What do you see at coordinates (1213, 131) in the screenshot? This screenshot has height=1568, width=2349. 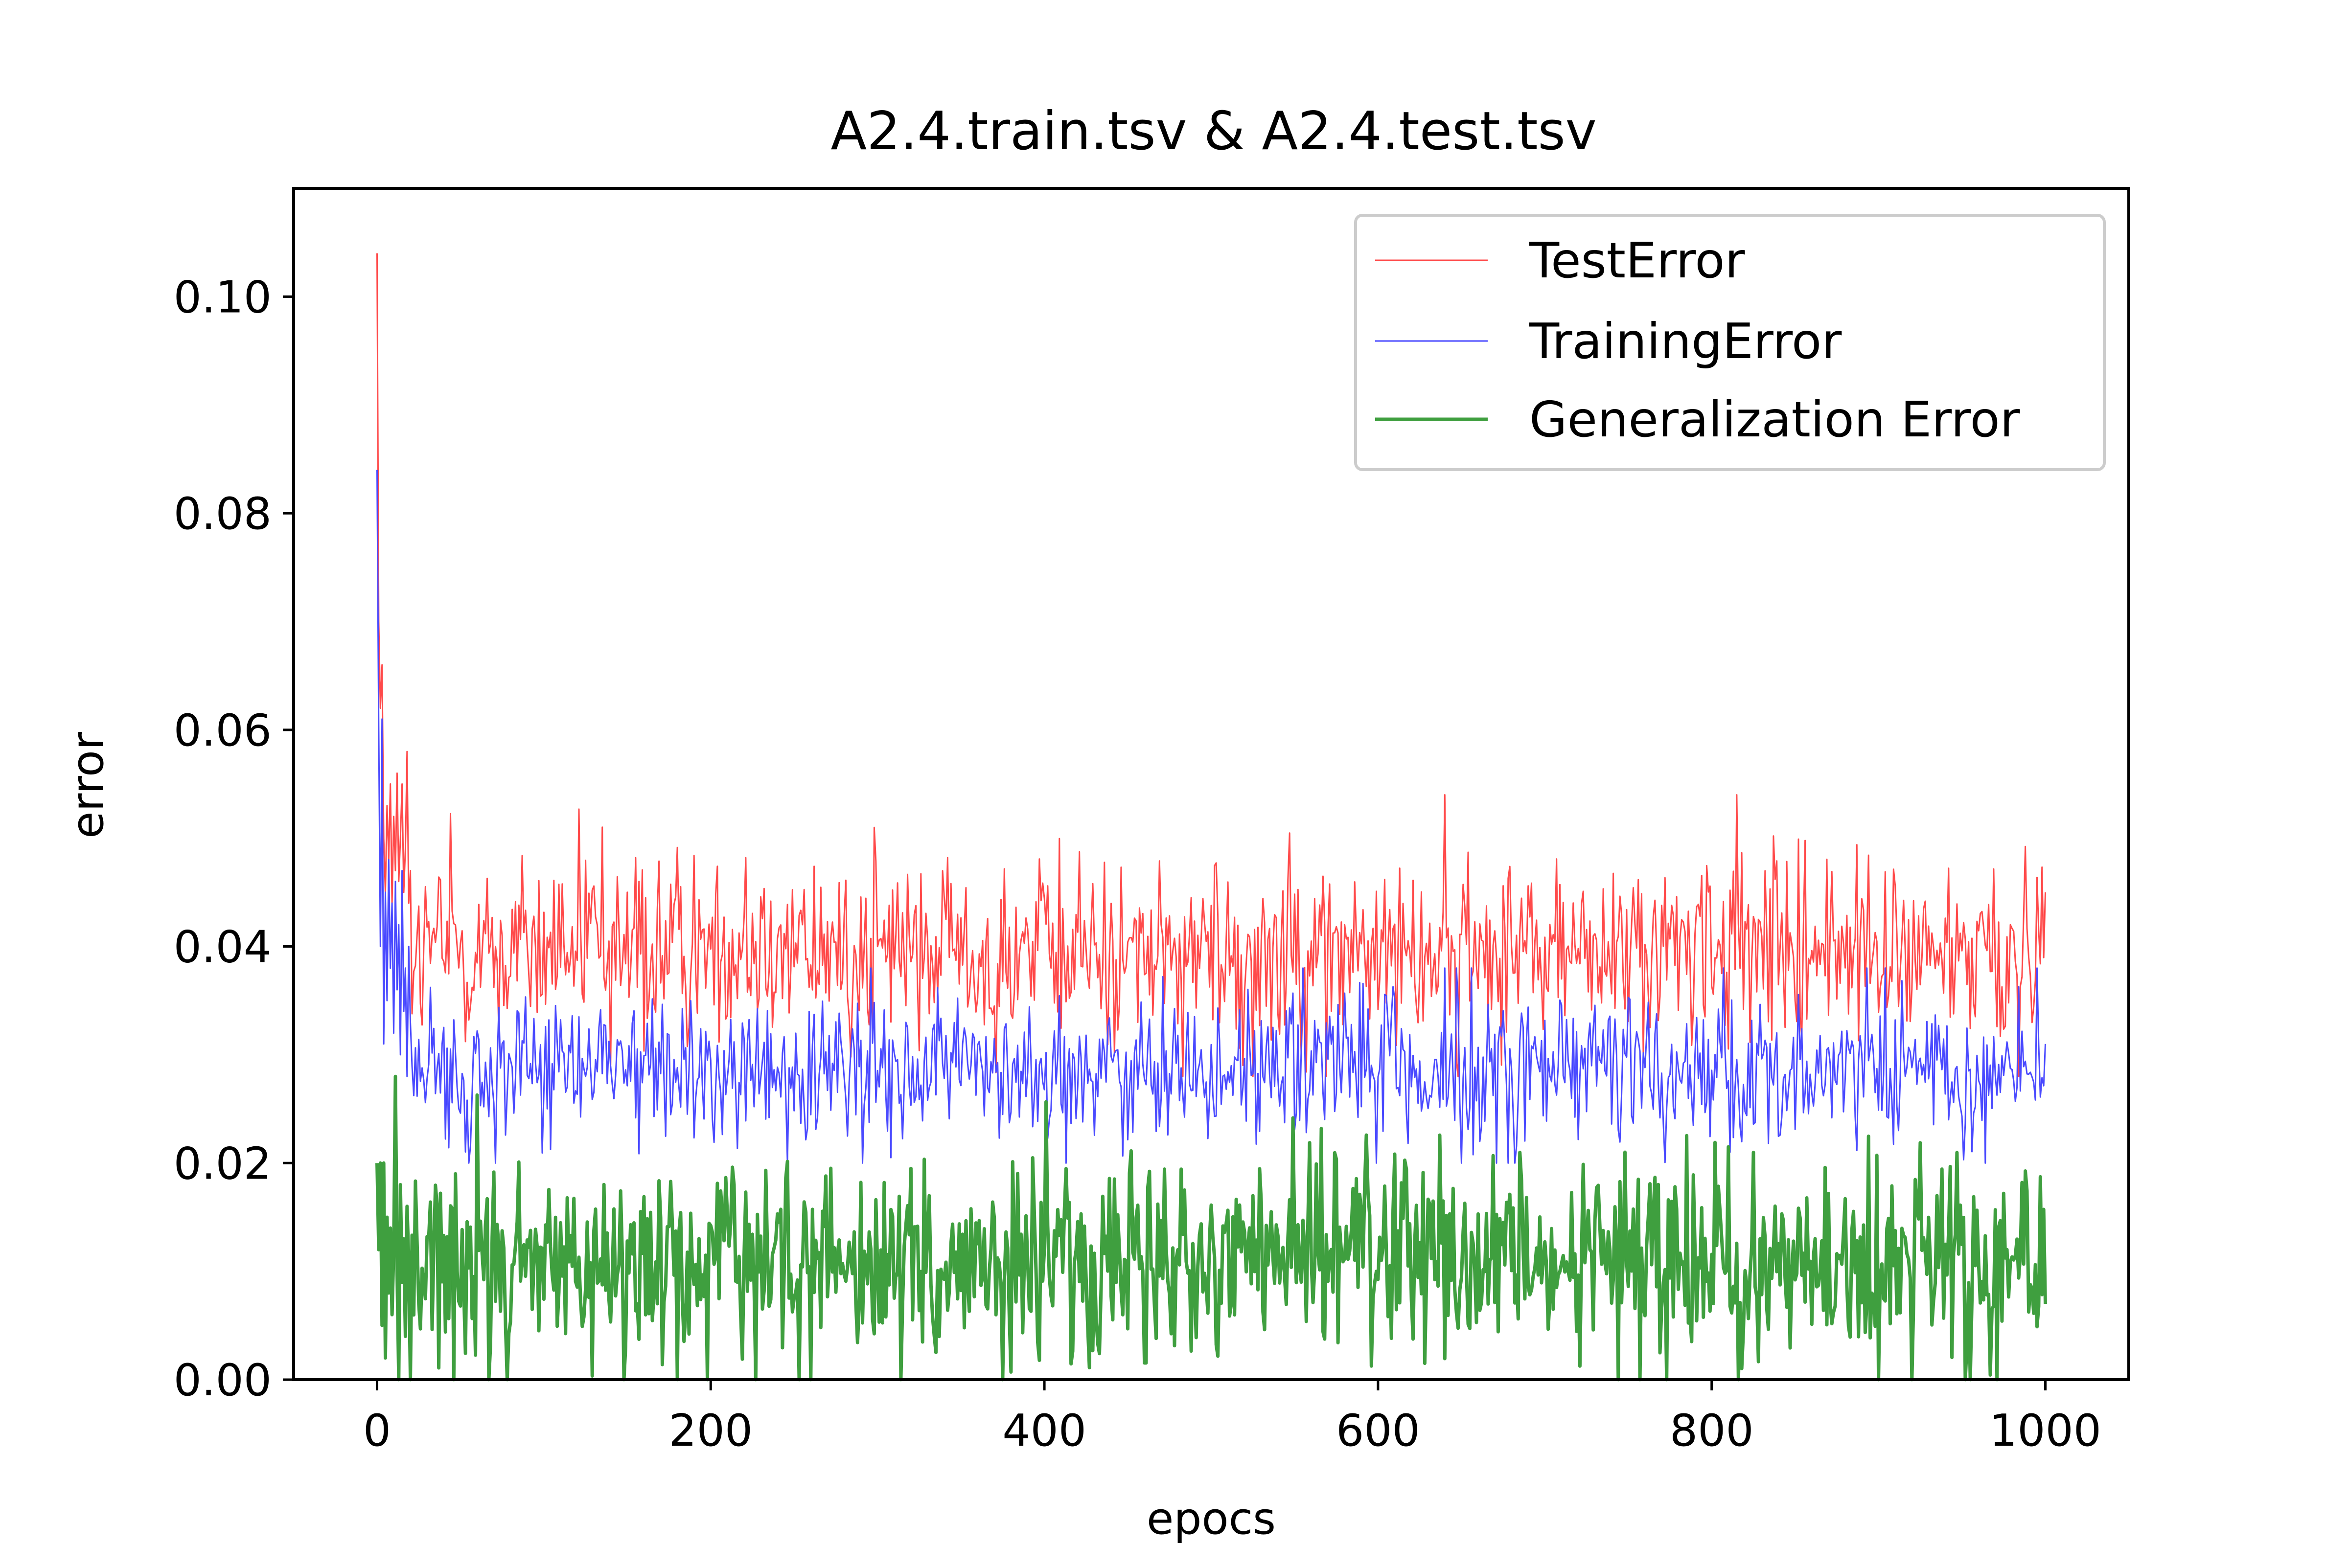 I see `chart-title: A2.4.train.tsv & A2.4.test.tsv` at bounding box center [1213, 131].